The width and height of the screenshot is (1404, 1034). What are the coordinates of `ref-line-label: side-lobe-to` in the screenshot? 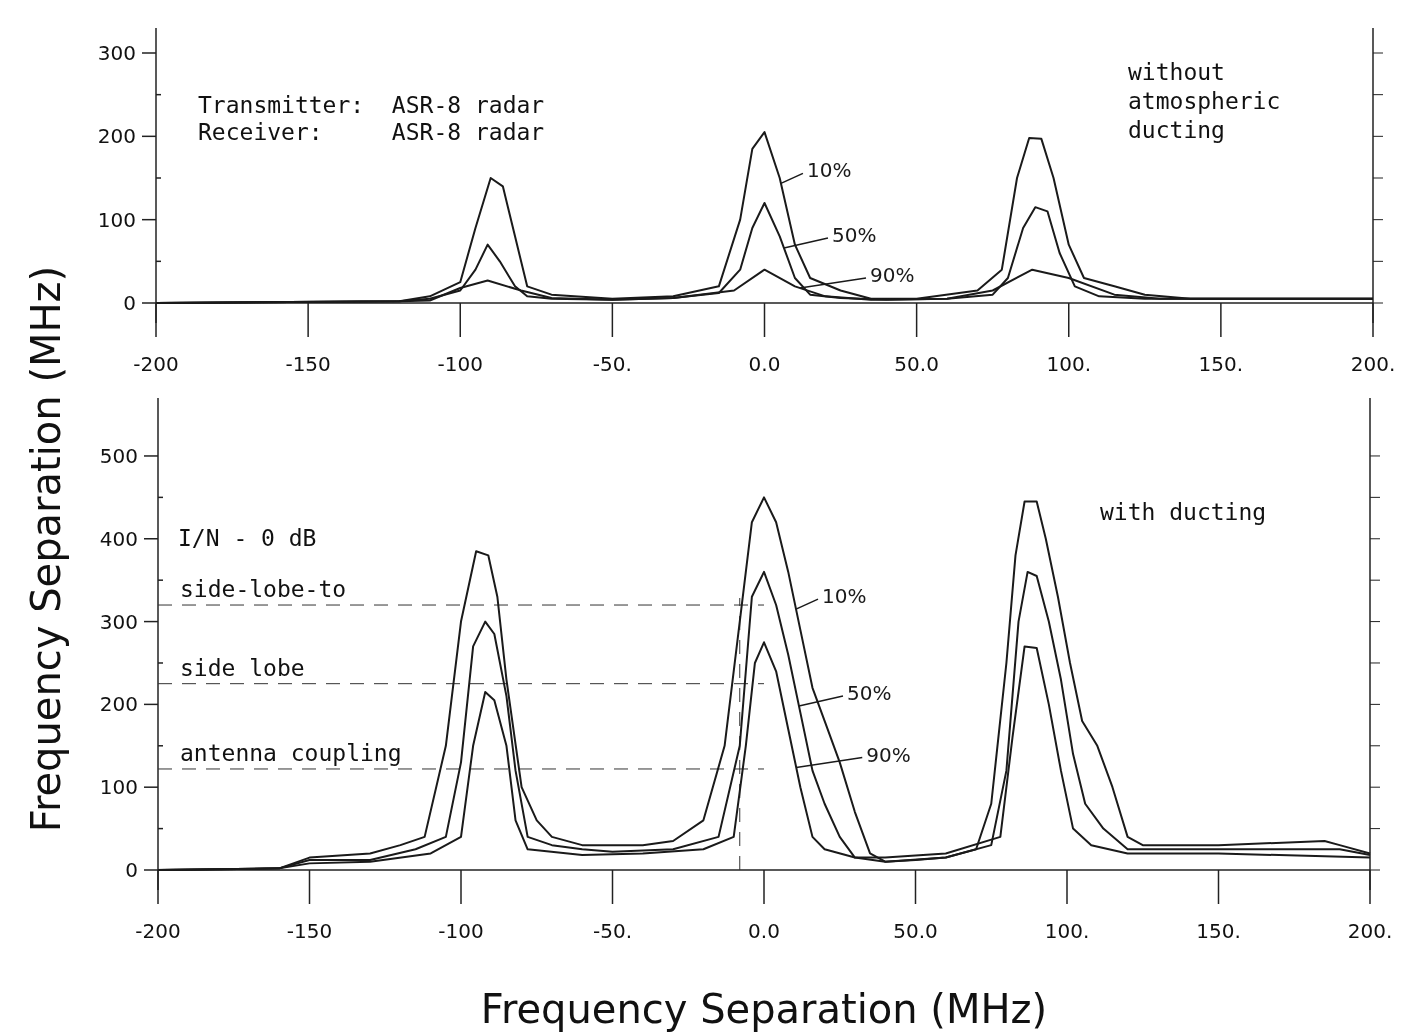 It's located at (263, 589).